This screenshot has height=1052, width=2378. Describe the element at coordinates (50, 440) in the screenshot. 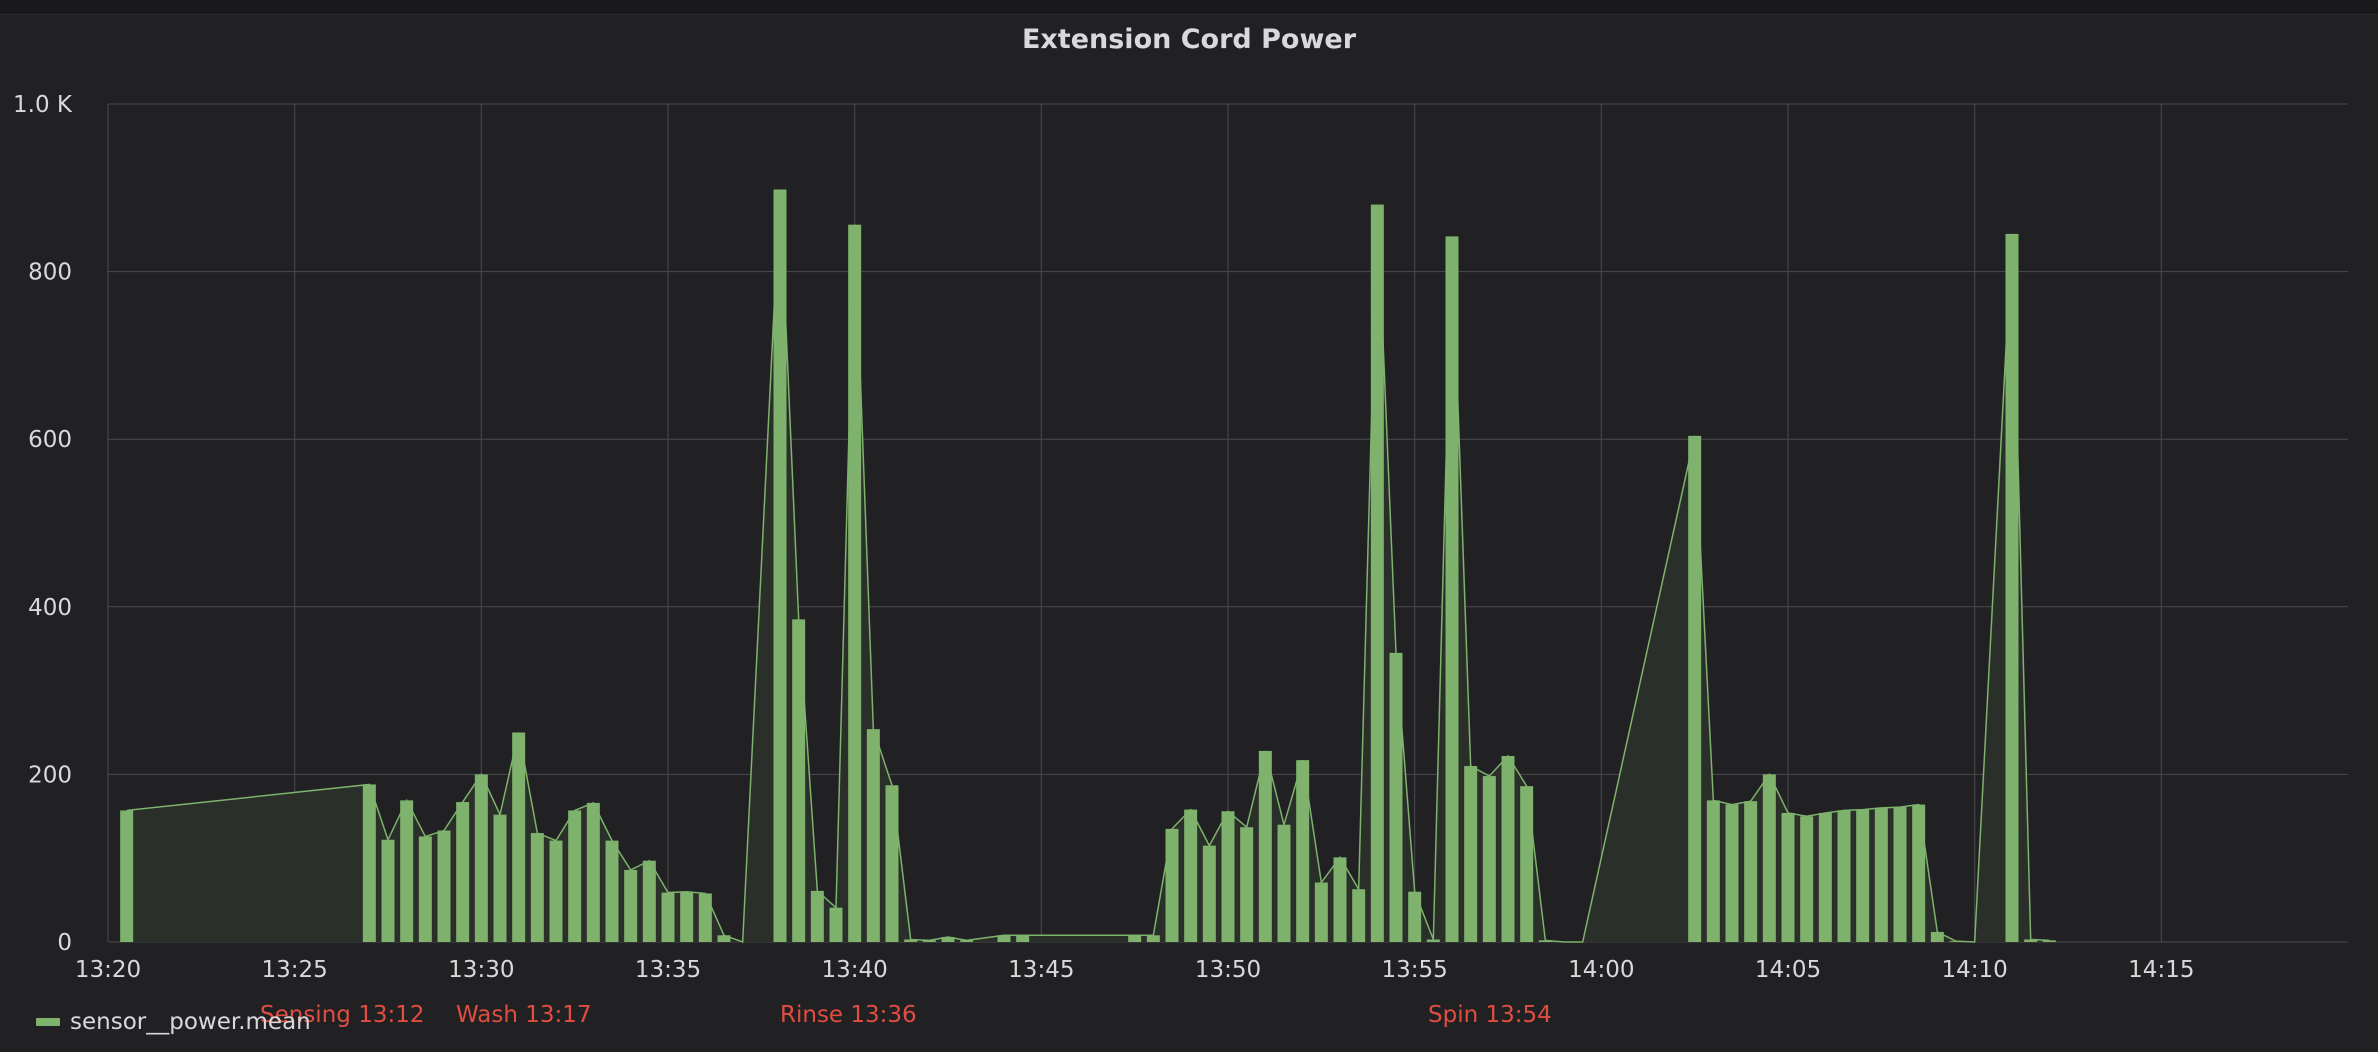

I see `y-tick-label: 600` at that location.